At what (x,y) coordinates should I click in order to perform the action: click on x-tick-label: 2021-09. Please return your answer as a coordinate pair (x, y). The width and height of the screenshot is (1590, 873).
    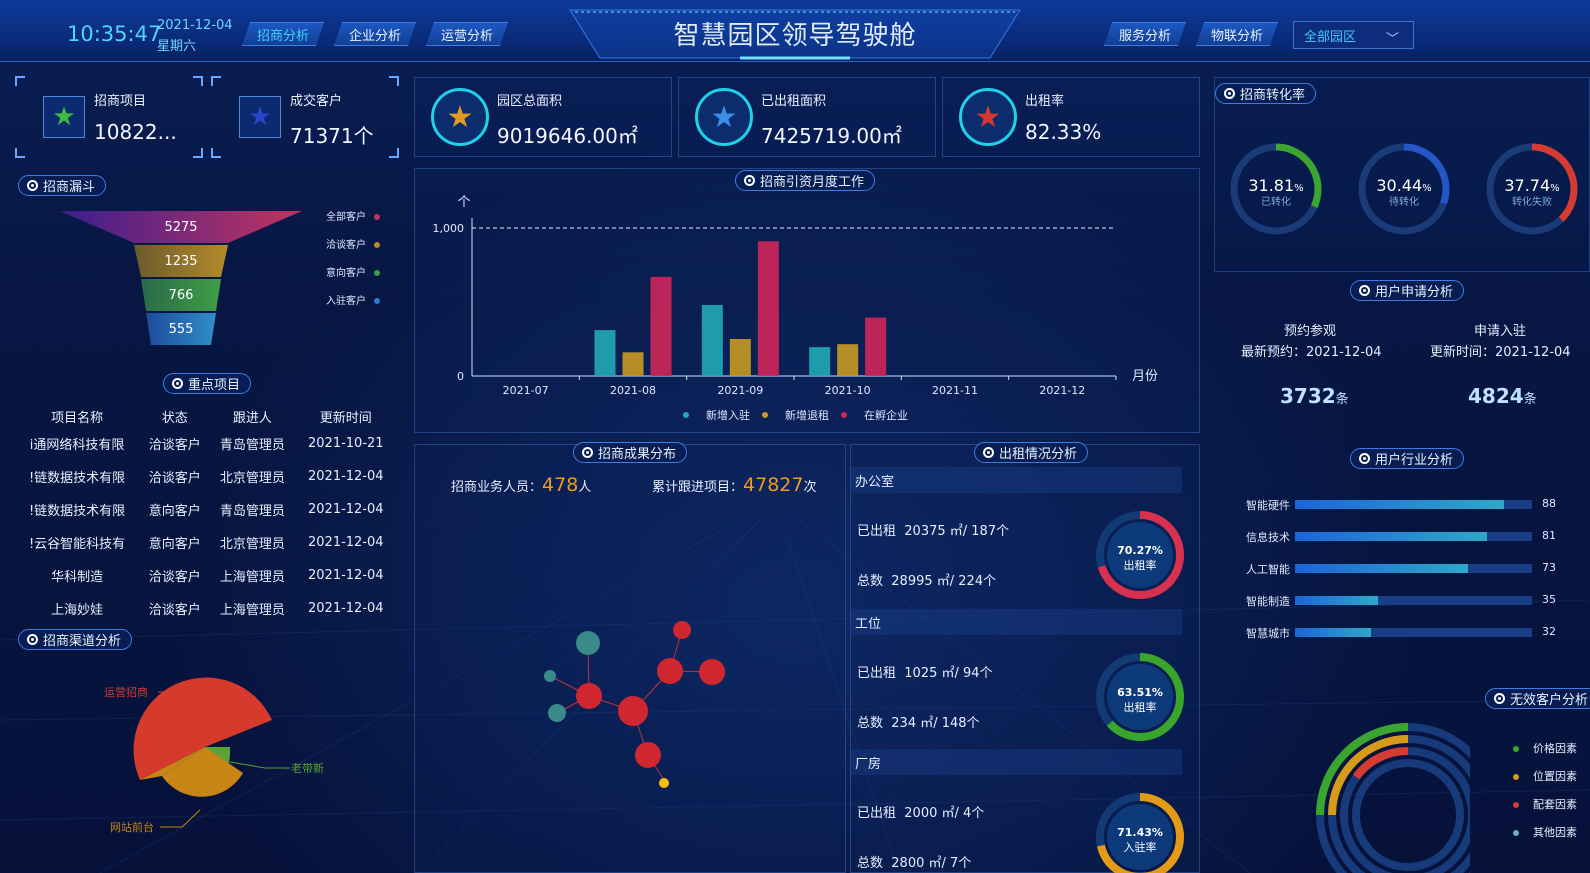
    Looking at the image, I should click on (740, 390).